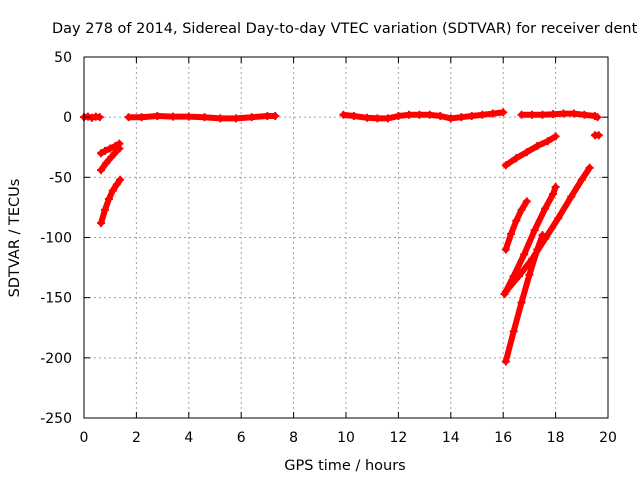 Image resolution: width=640 pixels, height=480 pixels. What do you see at coordinates (188, 438) in the screenshot?
I see `x-tick-label: 4` at bounding box center [188, 438].